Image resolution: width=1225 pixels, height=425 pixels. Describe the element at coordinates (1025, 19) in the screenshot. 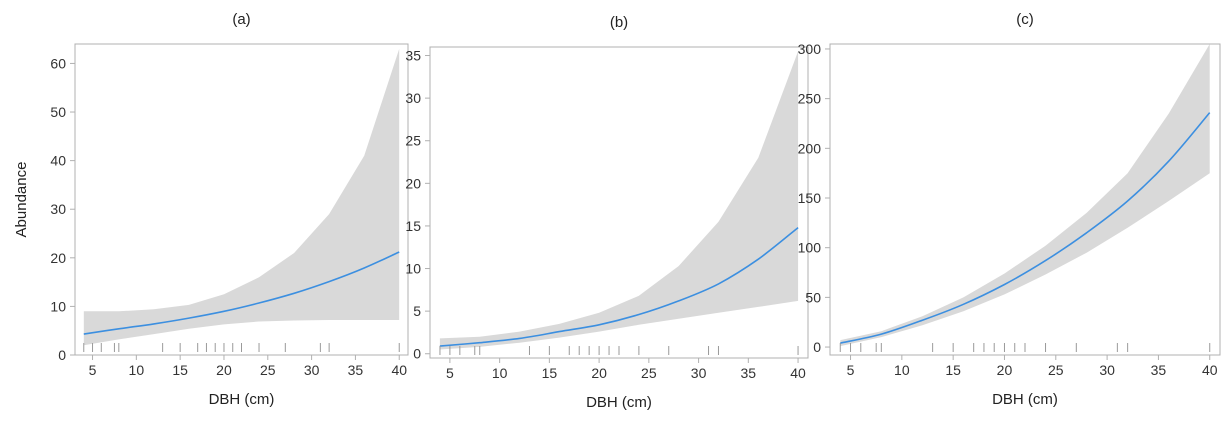

I see `panel-title: (c)` at that location.